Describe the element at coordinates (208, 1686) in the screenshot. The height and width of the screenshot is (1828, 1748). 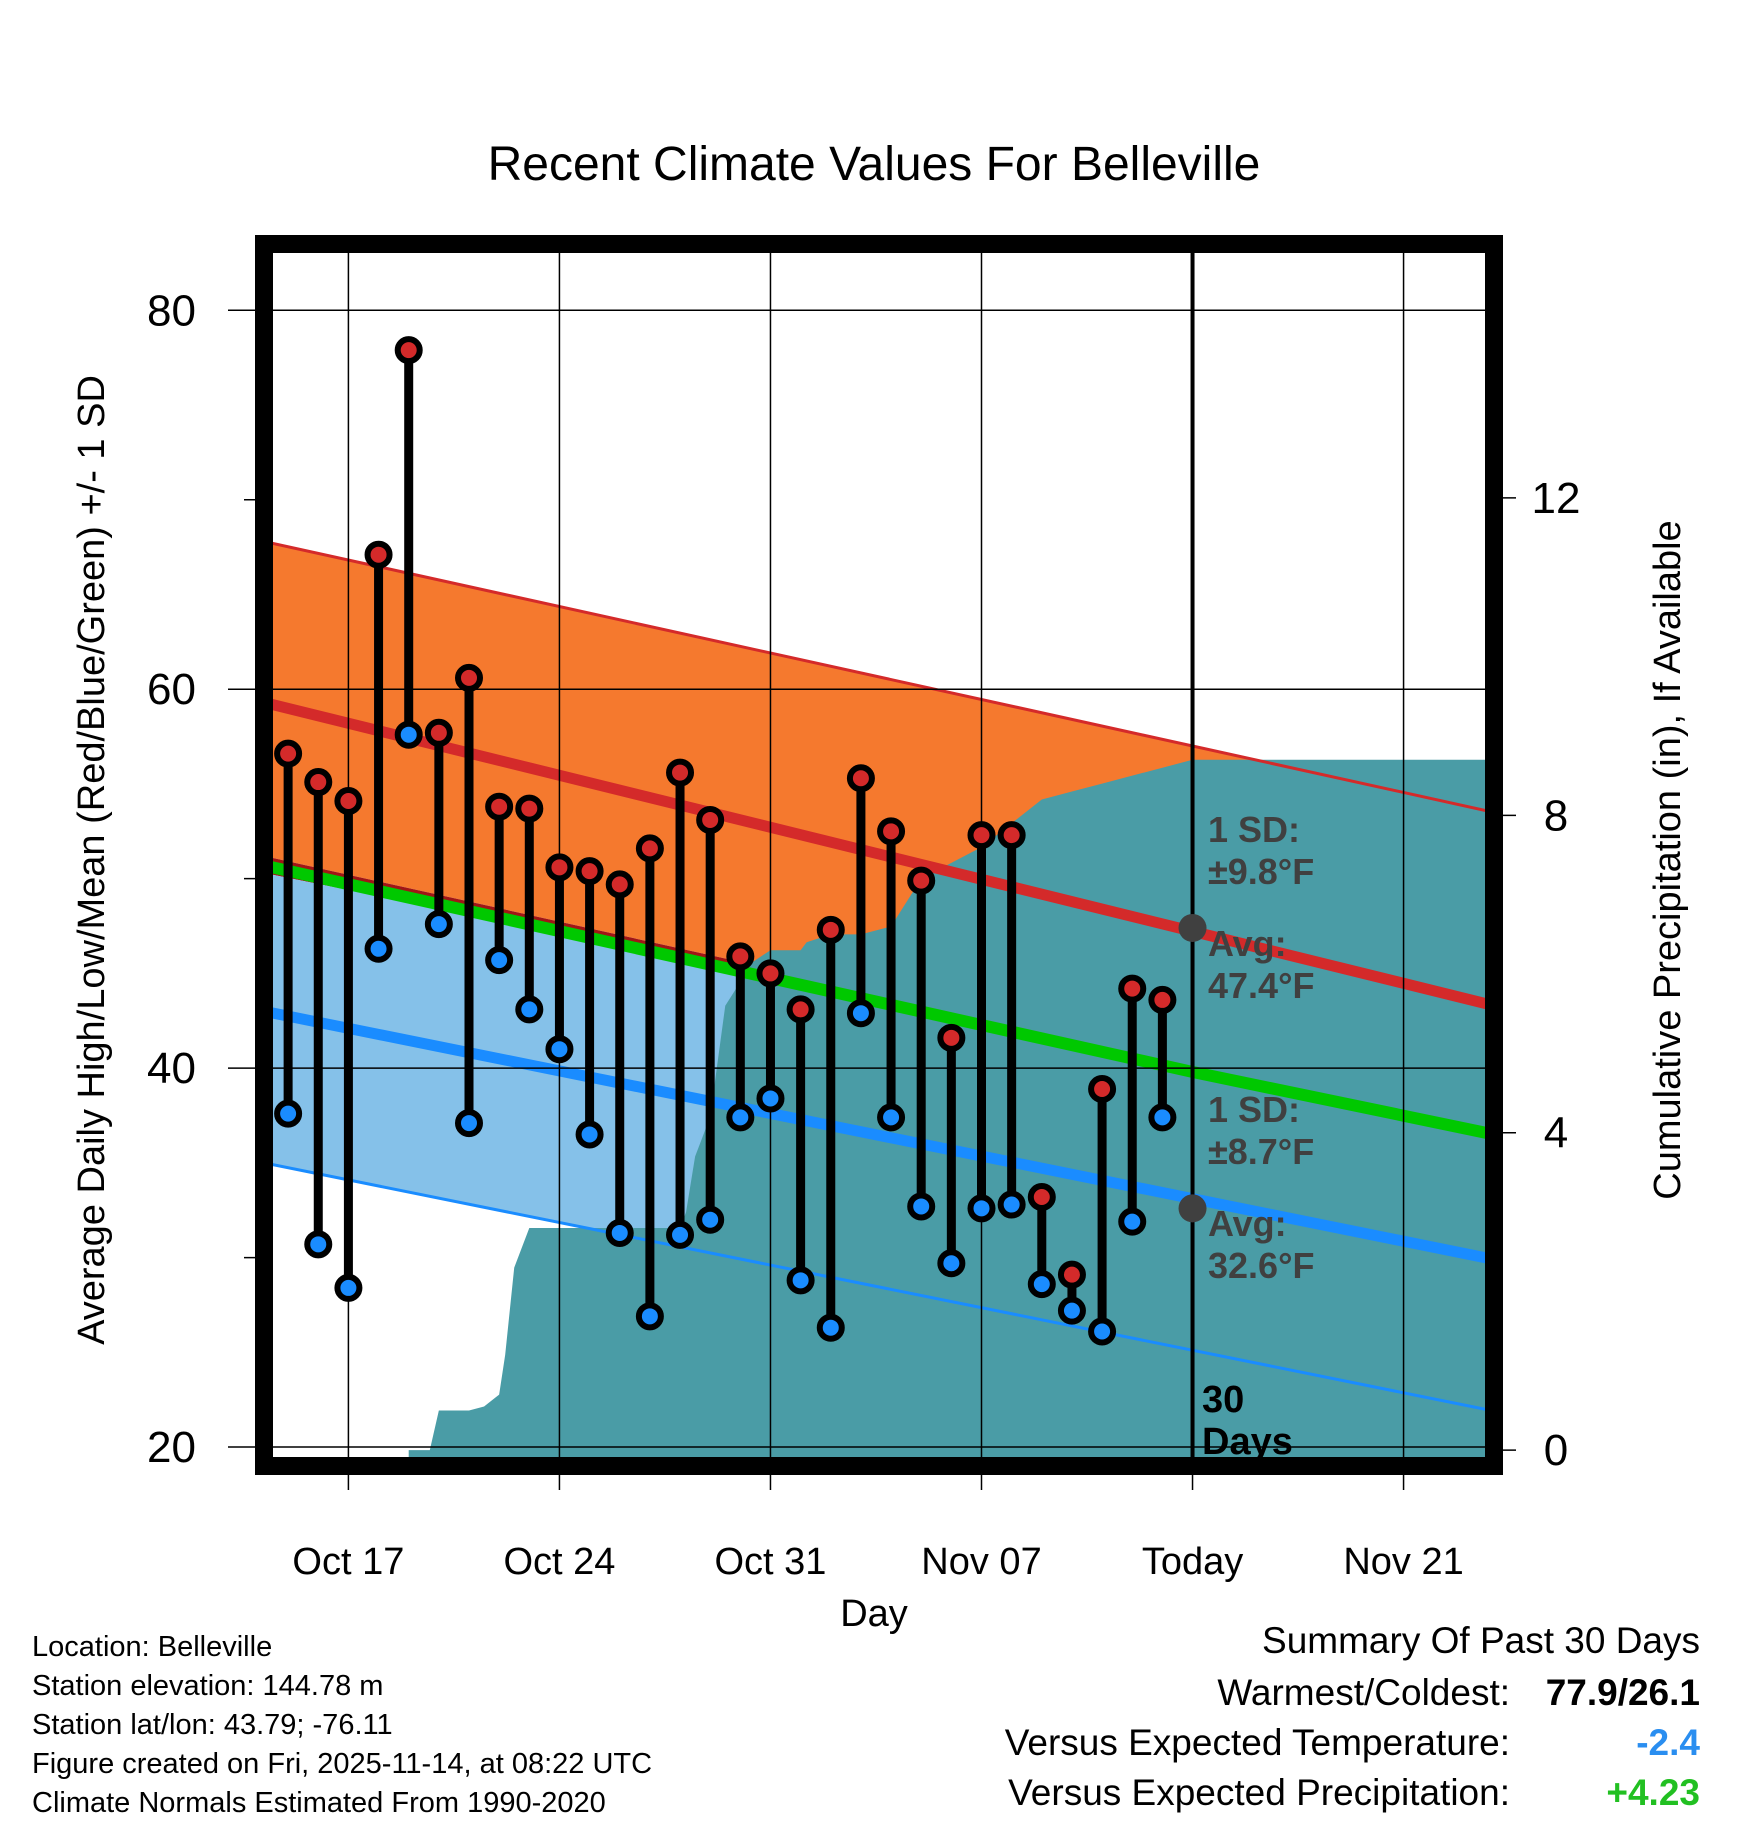
I see `info-elevation: Station elevation: 144.78 m` at that location.